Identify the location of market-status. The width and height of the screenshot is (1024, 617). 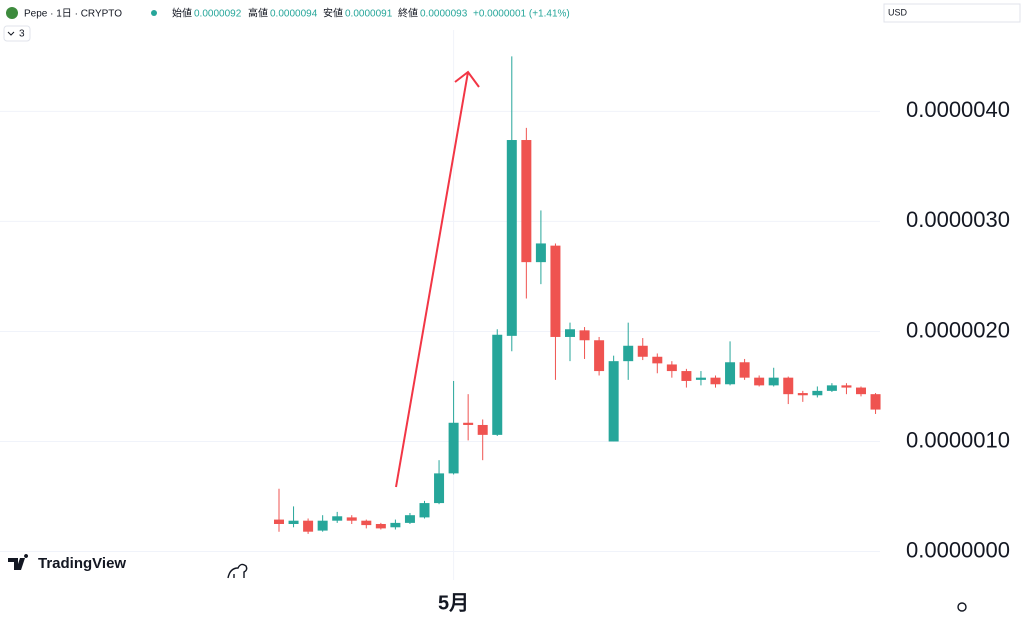
(154, 13).